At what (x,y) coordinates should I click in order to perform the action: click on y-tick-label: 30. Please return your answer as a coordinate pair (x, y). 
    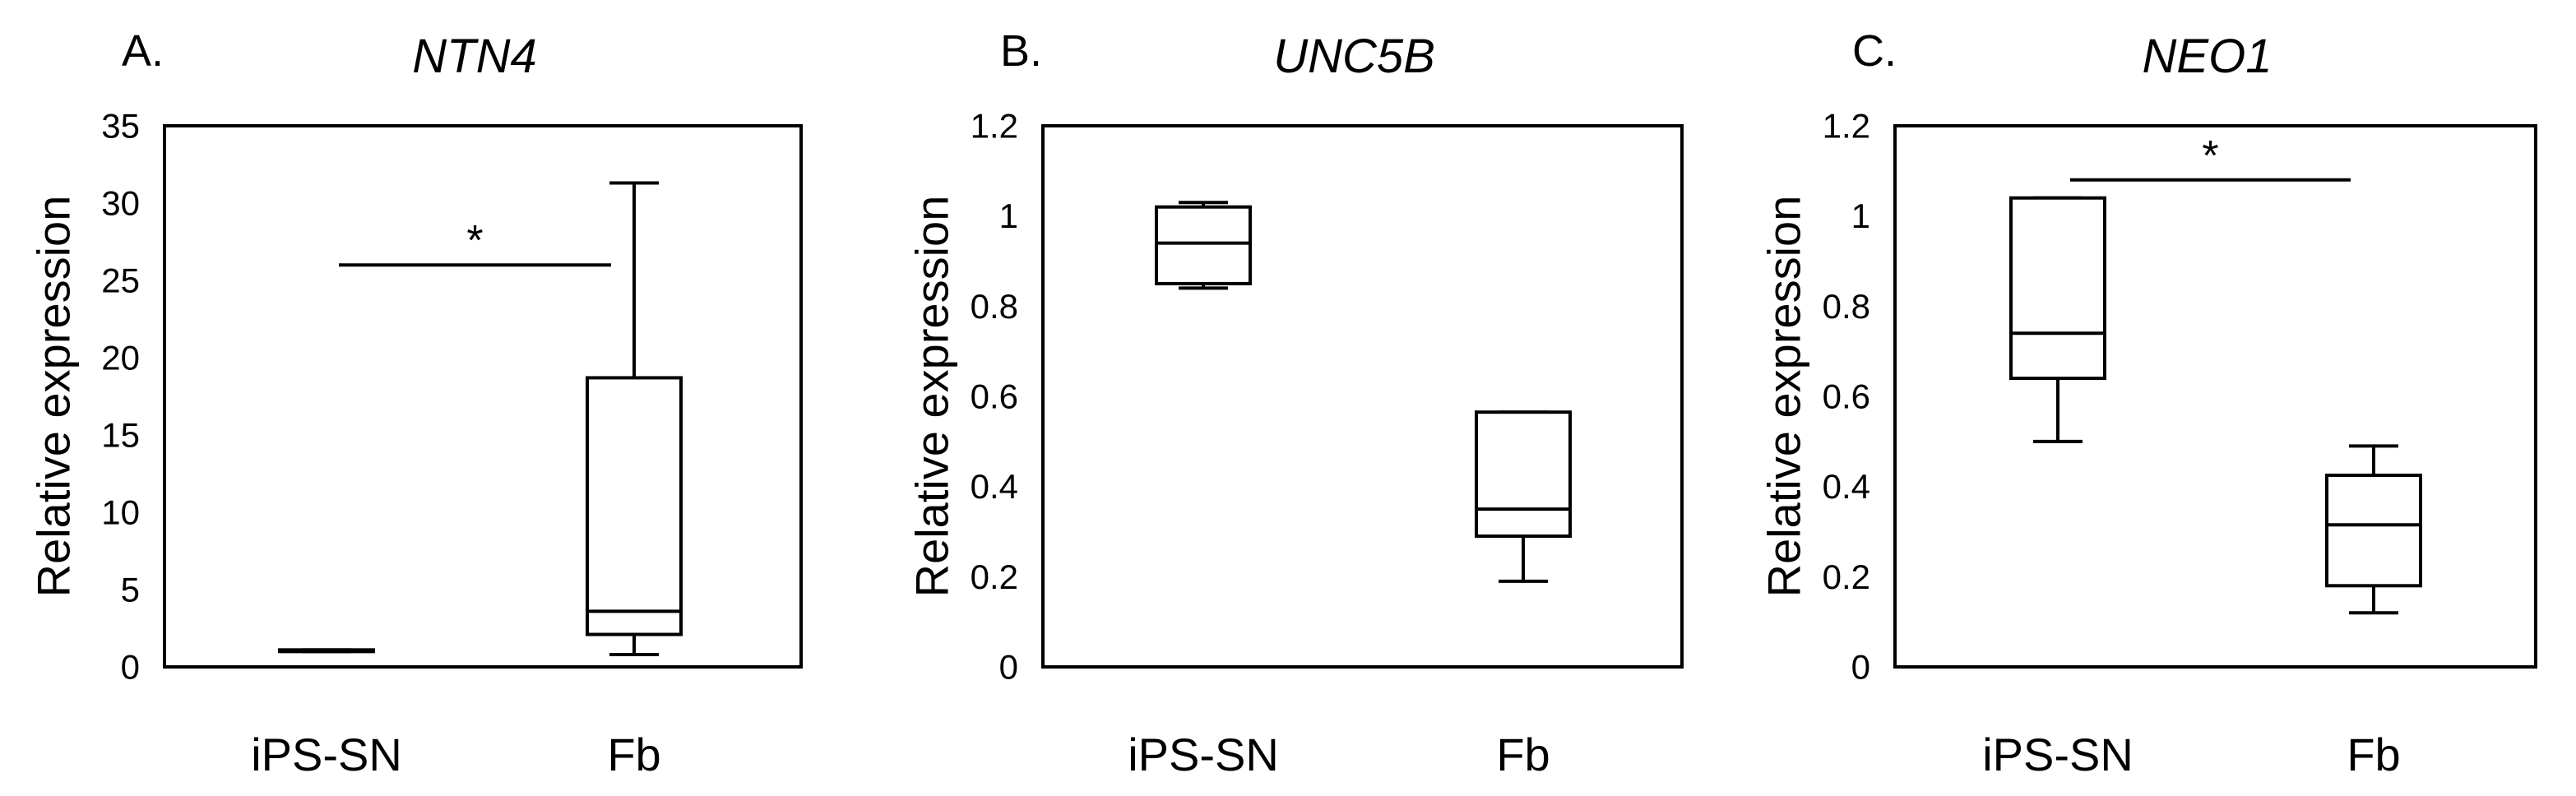
    Looking at the image, I should click on (120, 203).